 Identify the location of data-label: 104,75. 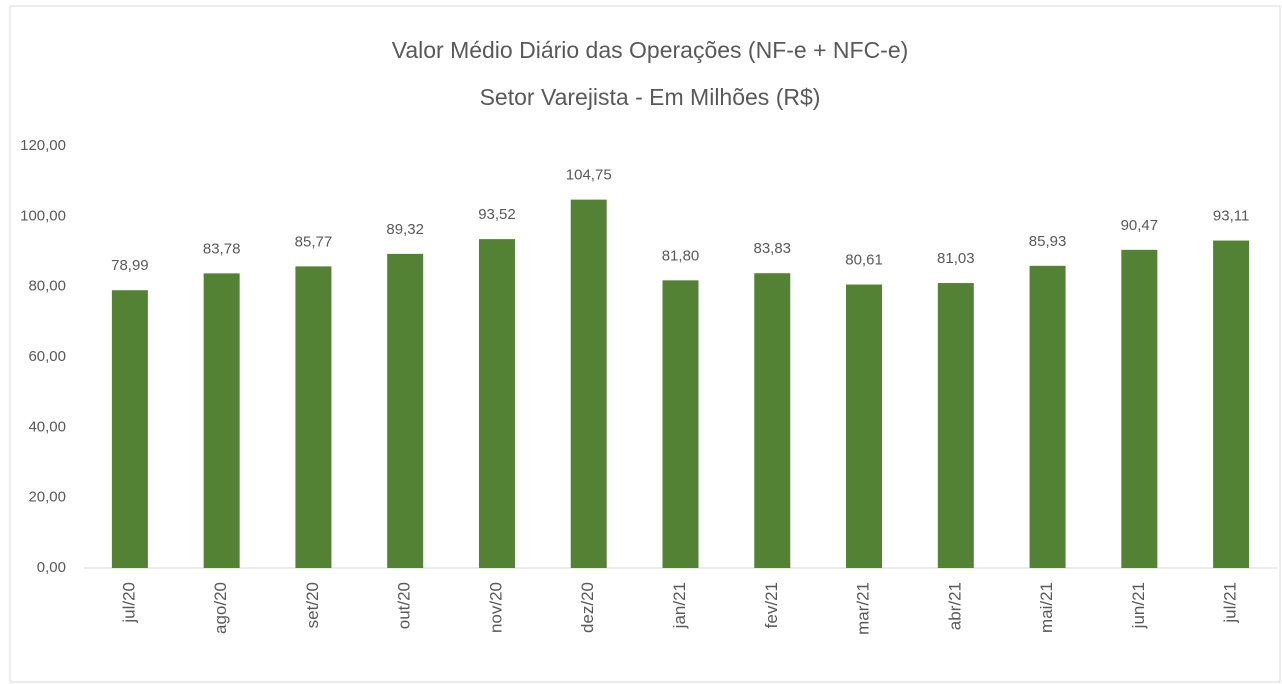
(589, 175).